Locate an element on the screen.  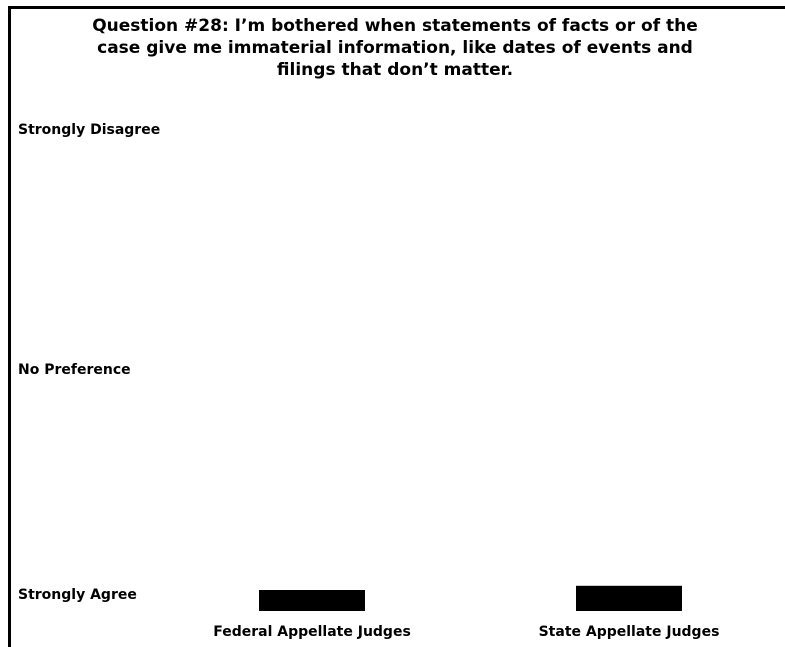
x-label-state-appellate-judges: State Appellate Judges is located at coordinates (629, 632).